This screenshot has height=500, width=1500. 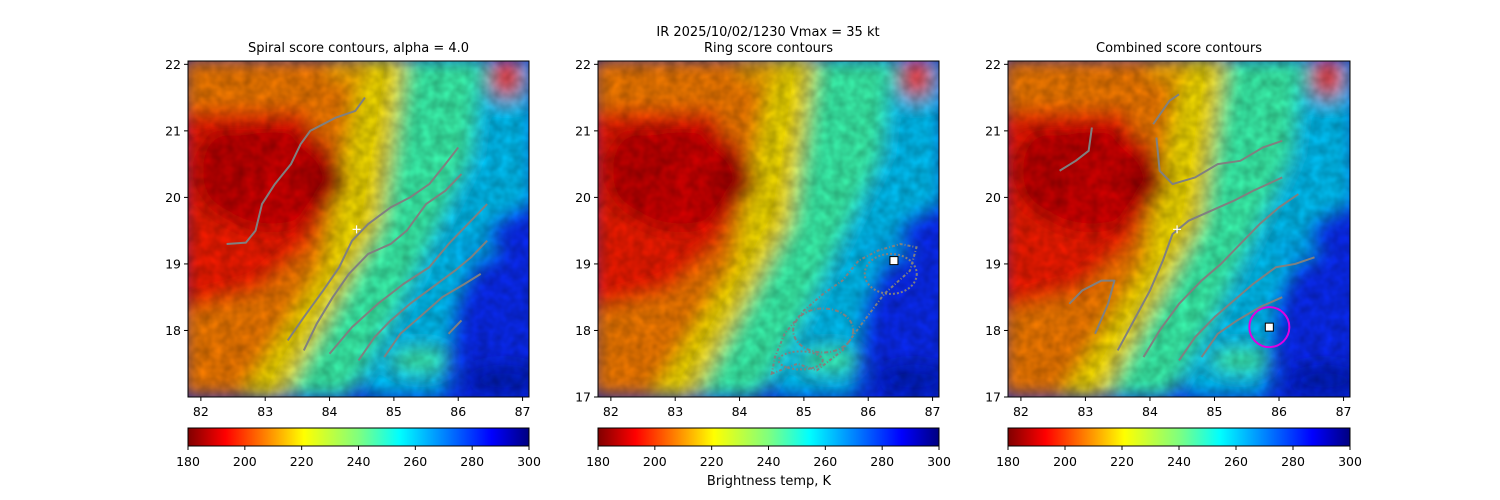 I want to click on colorbar-label: Brightness temp, K, so click(x=769, y=481).